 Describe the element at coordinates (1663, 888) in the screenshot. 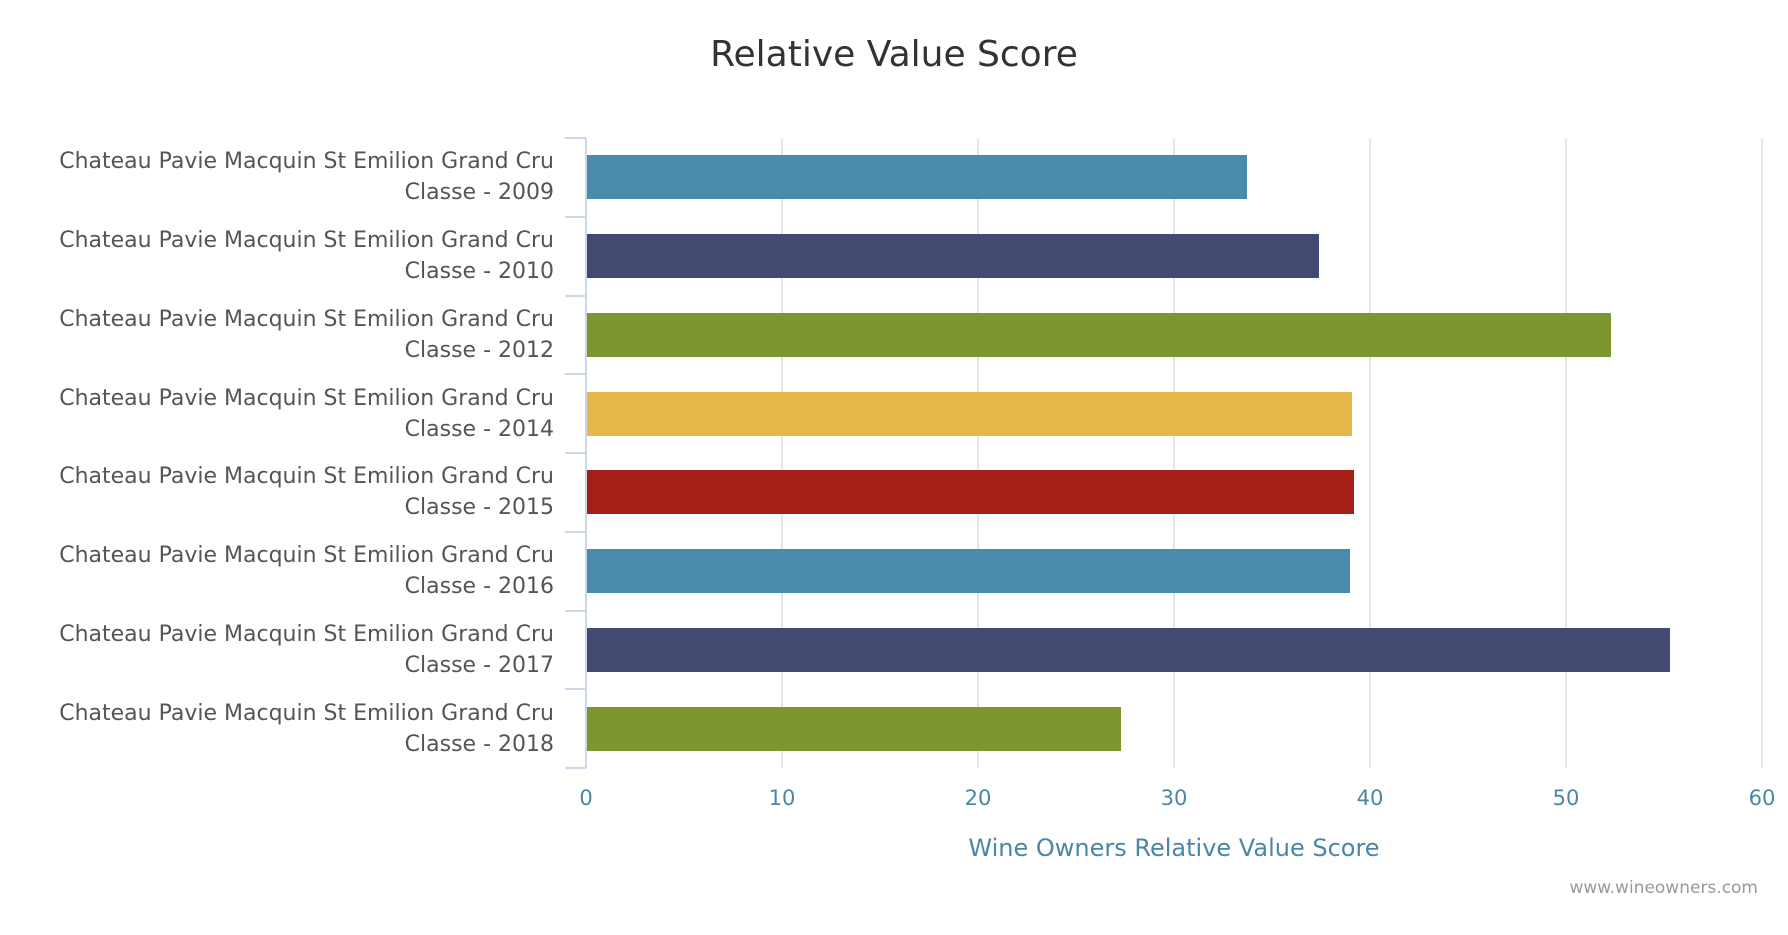

I see `credits-link: www.wineowners.com` at that location.